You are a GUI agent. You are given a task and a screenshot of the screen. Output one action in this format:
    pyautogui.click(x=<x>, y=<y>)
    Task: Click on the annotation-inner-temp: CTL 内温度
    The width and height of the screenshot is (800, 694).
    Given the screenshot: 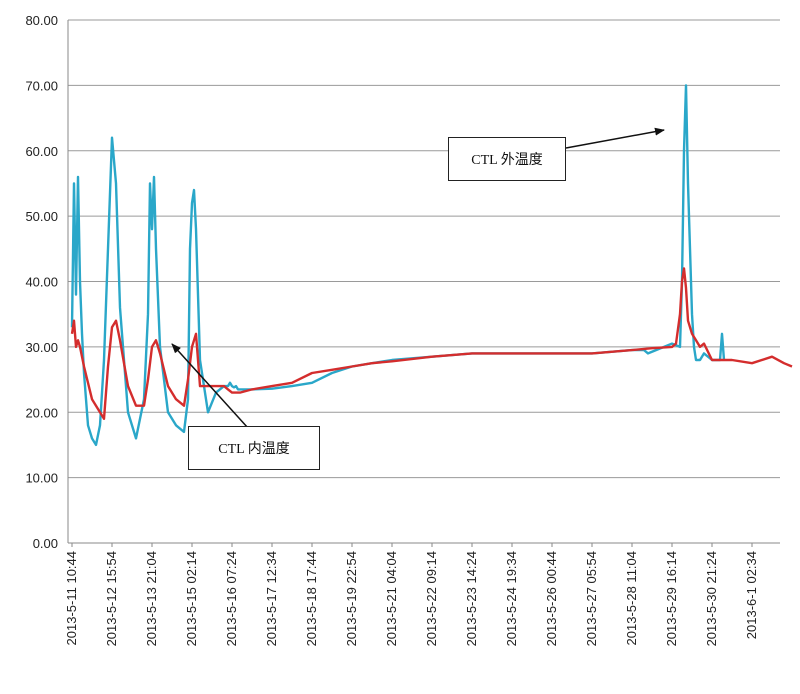 What is the action you would take?
    pyautogui.click(x=254, y=448)
    